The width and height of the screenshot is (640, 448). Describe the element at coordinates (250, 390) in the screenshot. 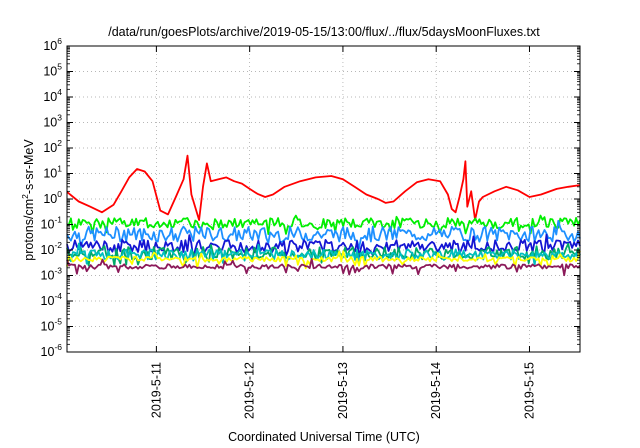

I see `x-tick-label: 2019-5-12` at that location.